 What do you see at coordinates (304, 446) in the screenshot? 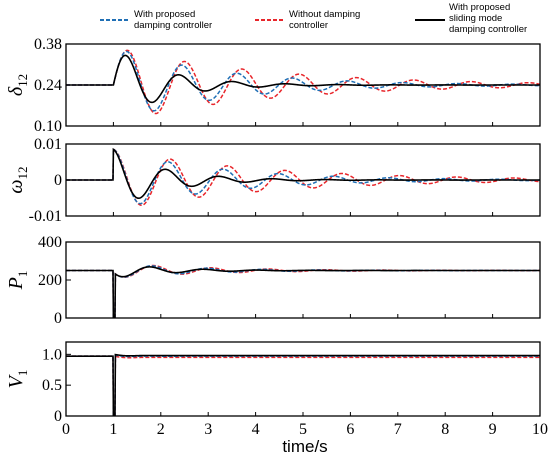
I see `x-axis-label: time/s` at bounding box center [304, 446].